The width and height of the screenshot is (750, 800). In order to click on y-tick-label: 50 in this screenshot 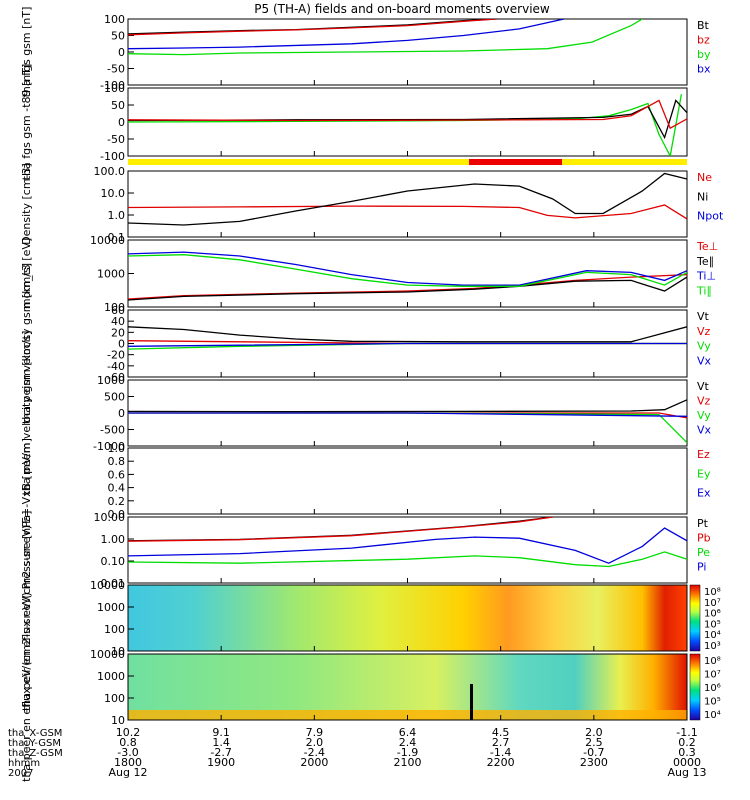, I will do `click(118, 105)`.